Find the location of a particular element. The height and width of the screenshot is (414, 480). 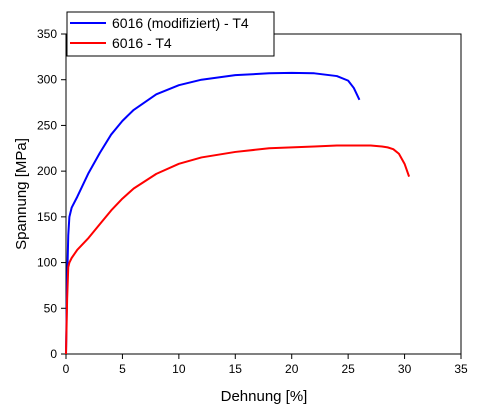

x-tick-label: 10 is located at coordinates (179, 369).